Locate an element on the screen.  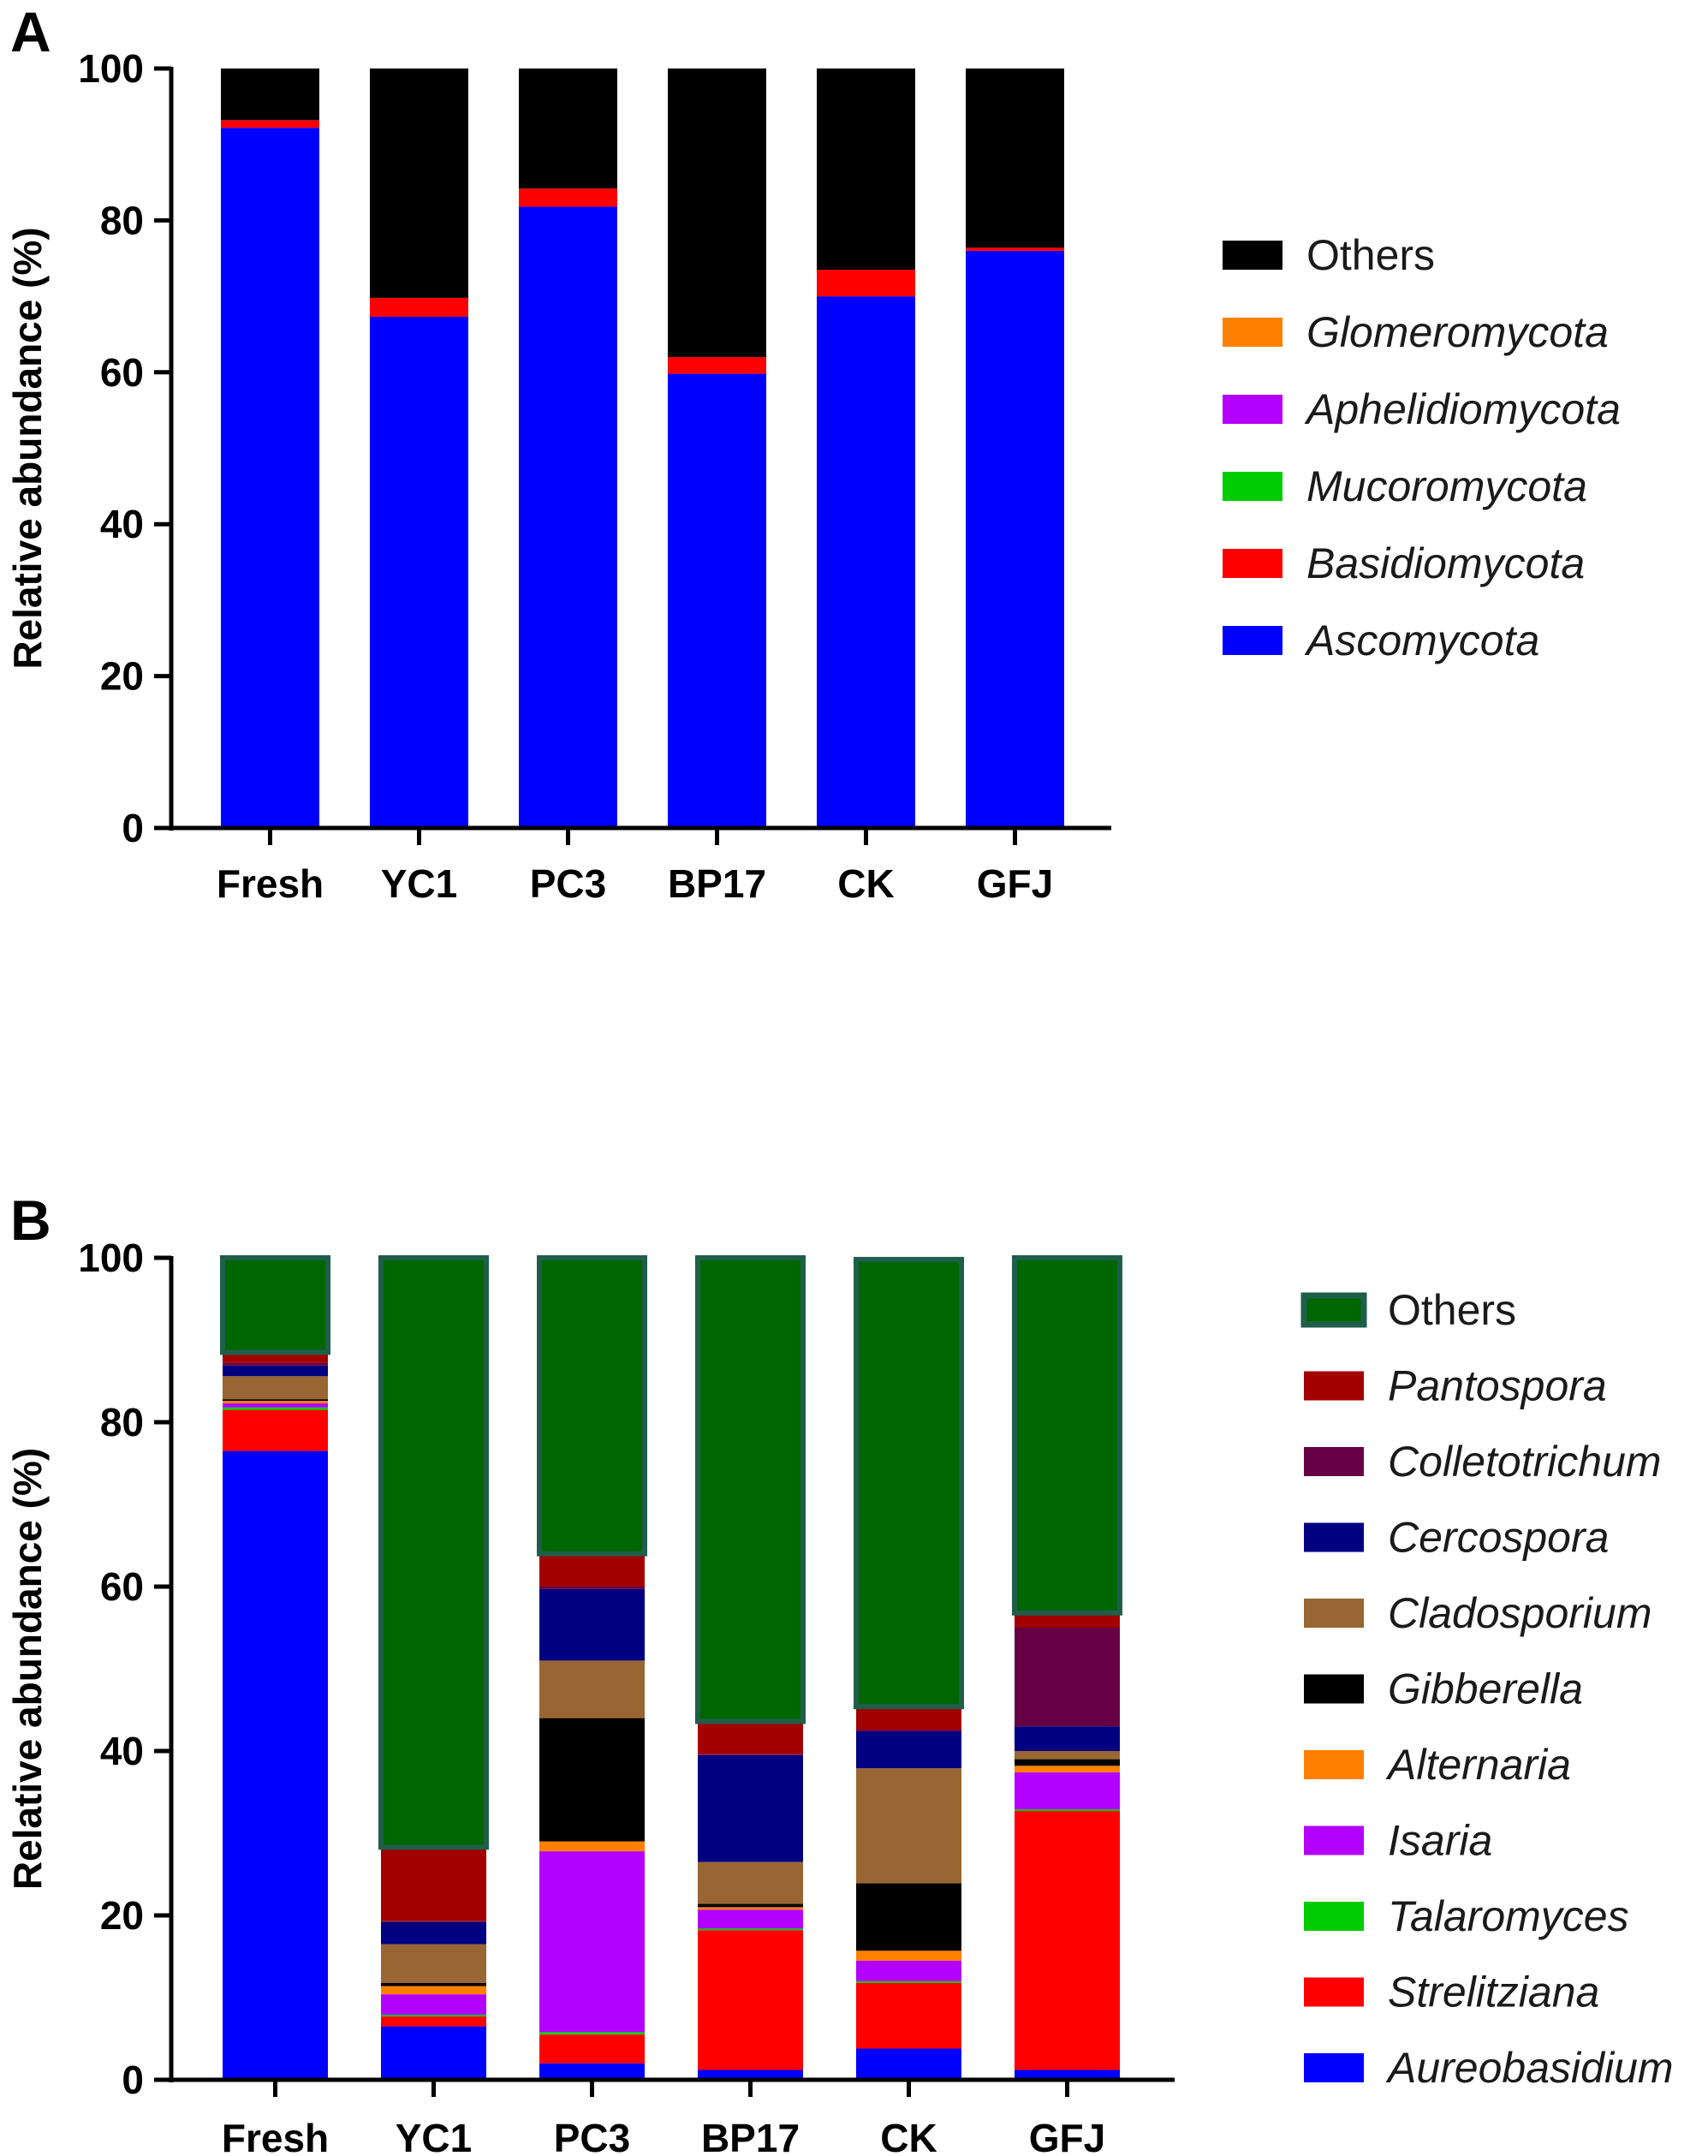
bar-segment-gfj-talaromyces is located at coordinates (1067, 1811).